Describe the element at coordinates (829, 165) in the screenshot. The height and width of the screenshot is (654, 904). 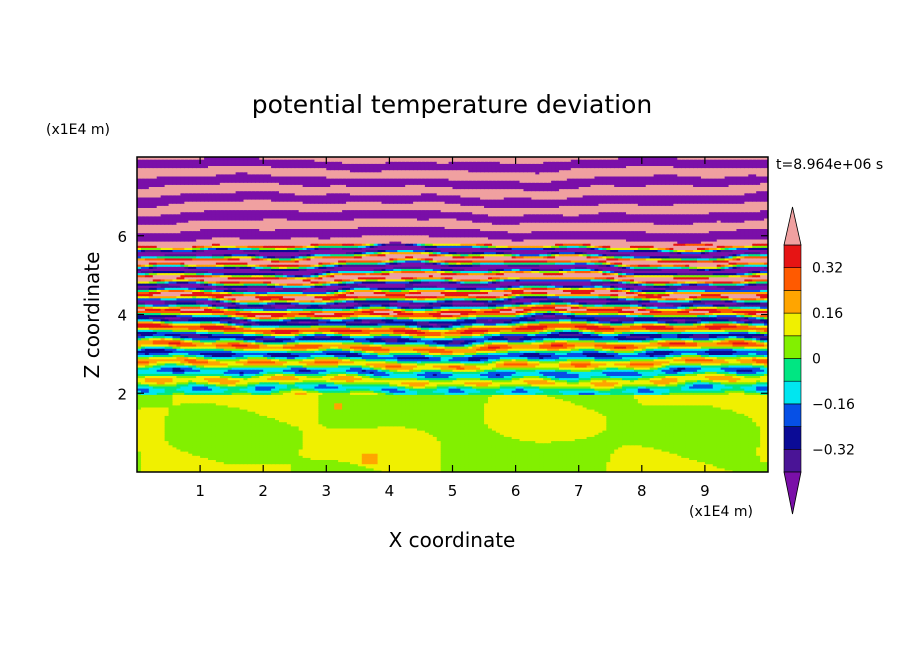
I see `time-label: t=8.964e+06 s` at that location.